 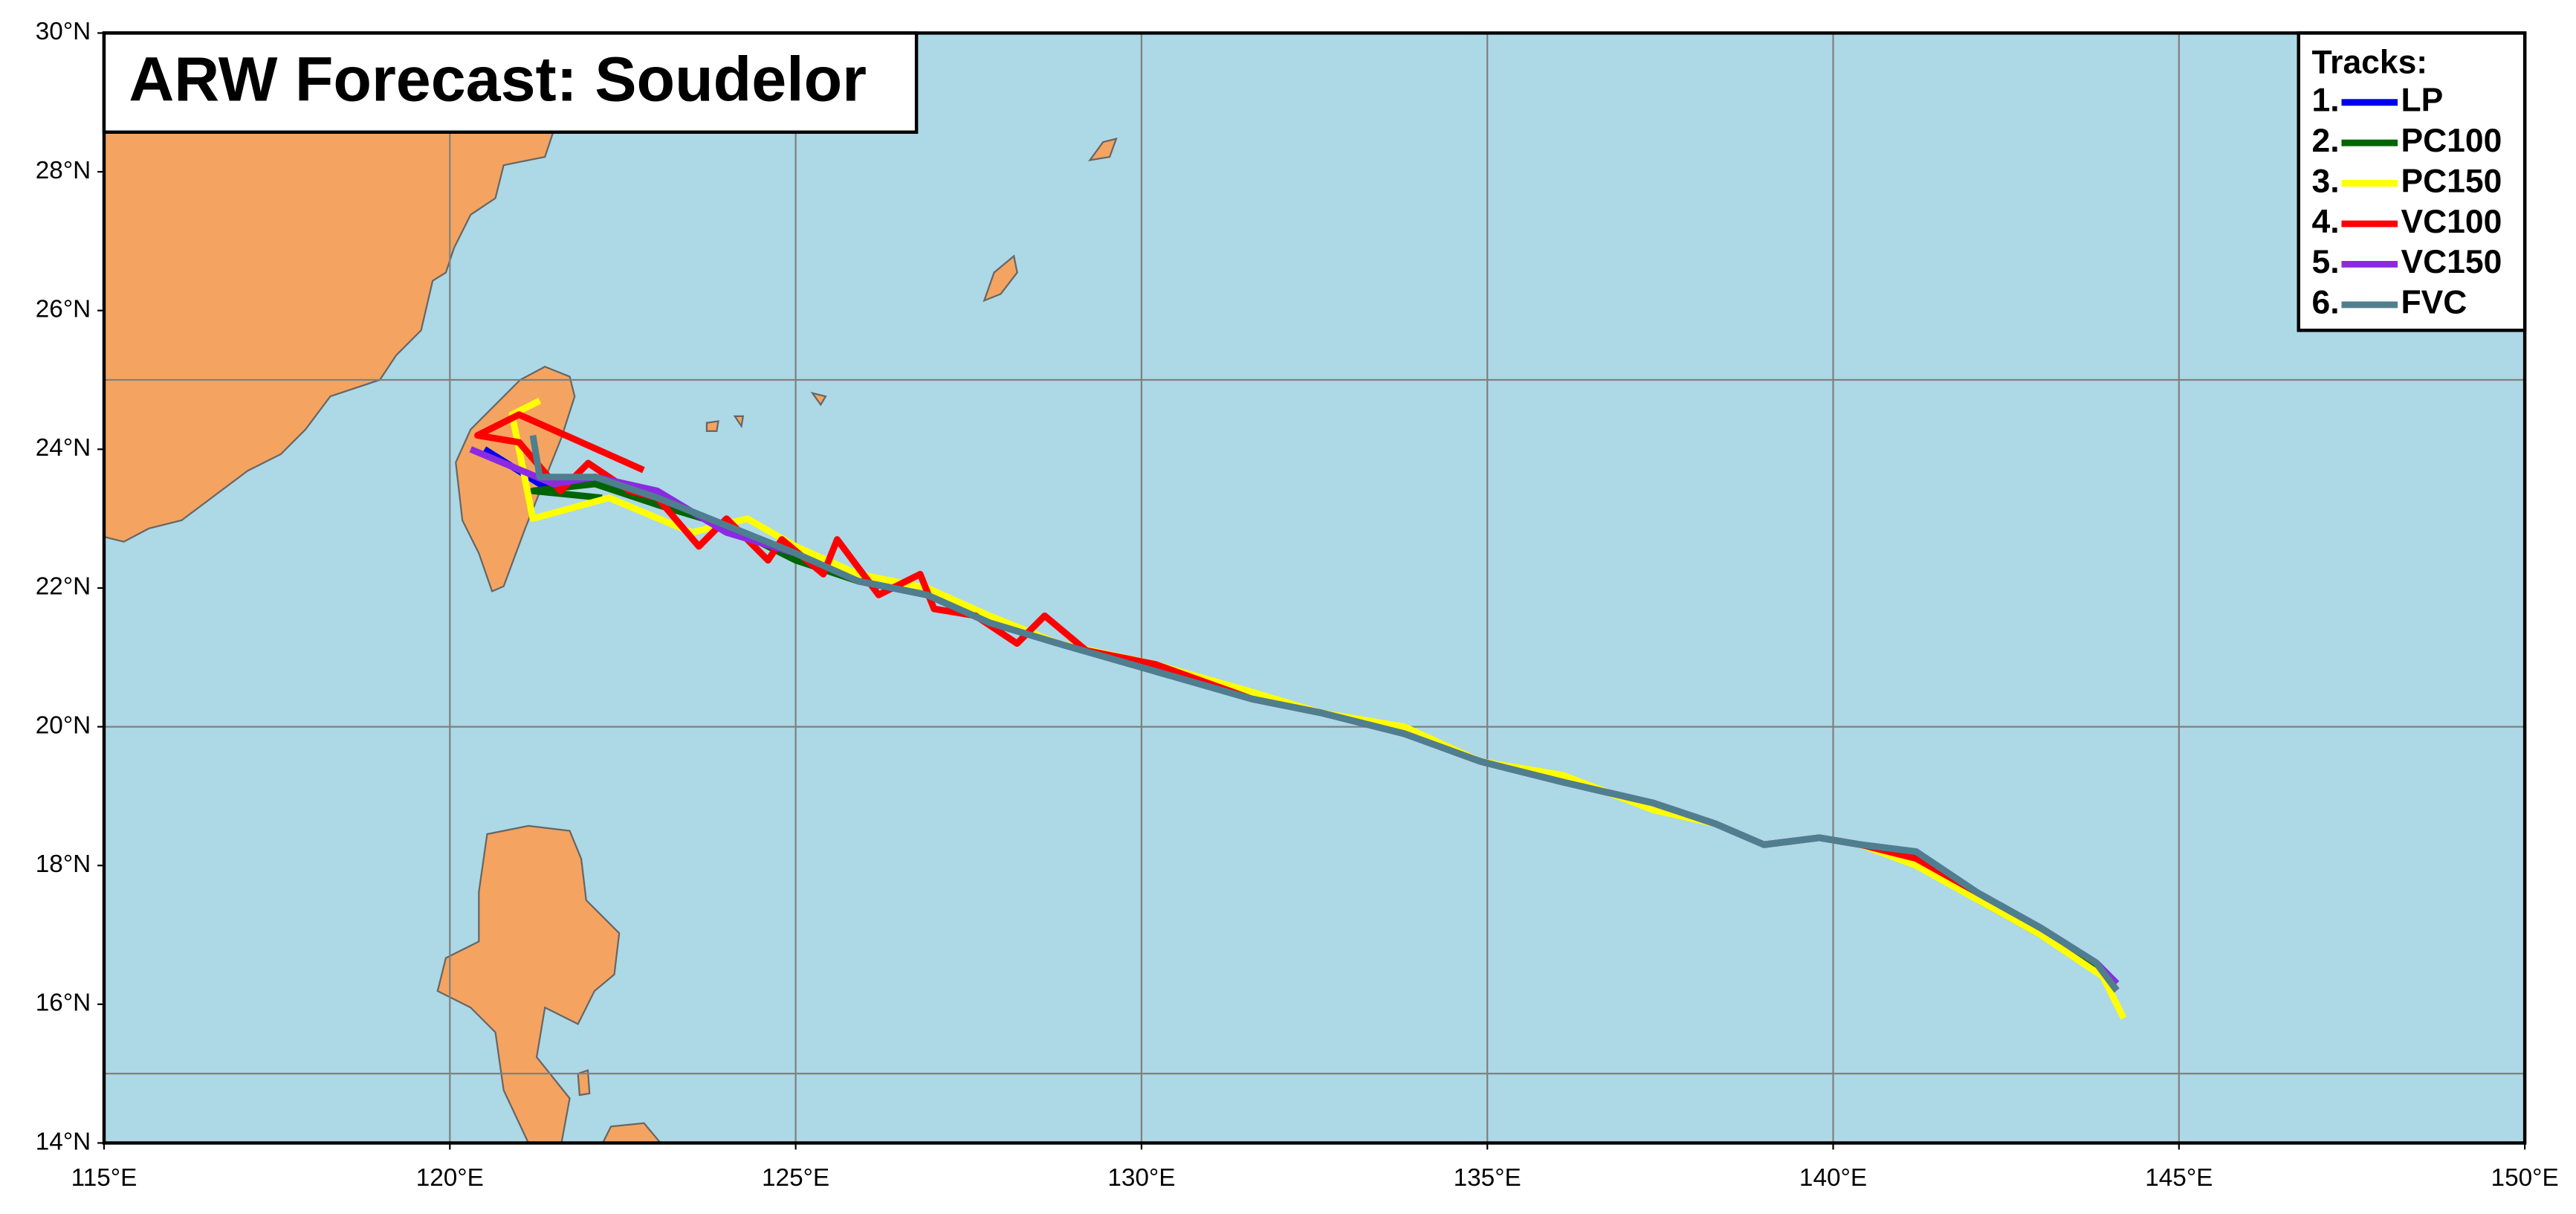 What do you see at coordinates (64, 587) in the screenshot?
I see `y-tick-label: 22°N` at bounding box center [64, 587].